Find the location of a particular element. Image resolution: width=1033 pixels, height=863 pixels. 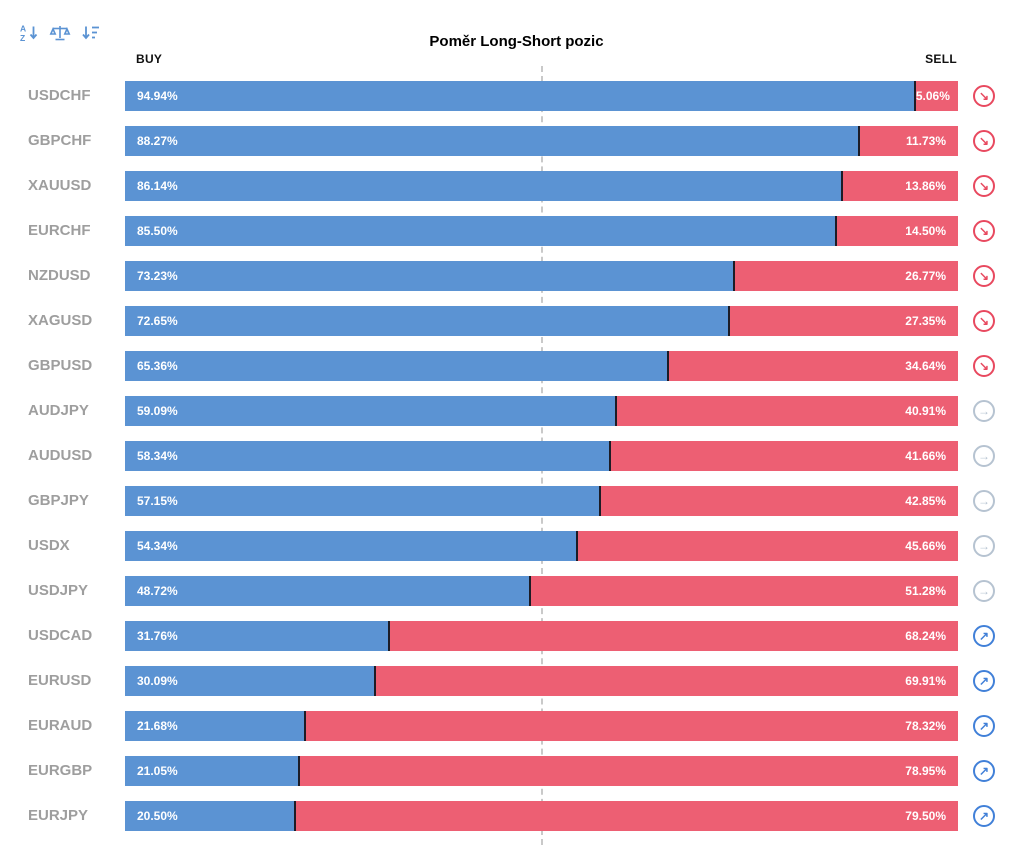

sell-percent: 78.32% is located at coordinates (925, 725).